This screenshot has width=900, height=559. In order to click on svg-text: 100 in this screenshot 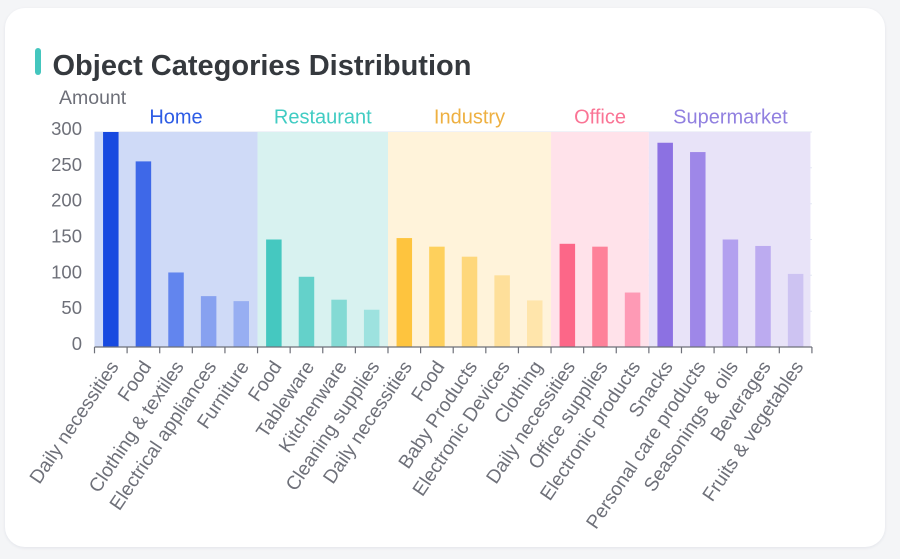, I will do `click(66, 271)`.